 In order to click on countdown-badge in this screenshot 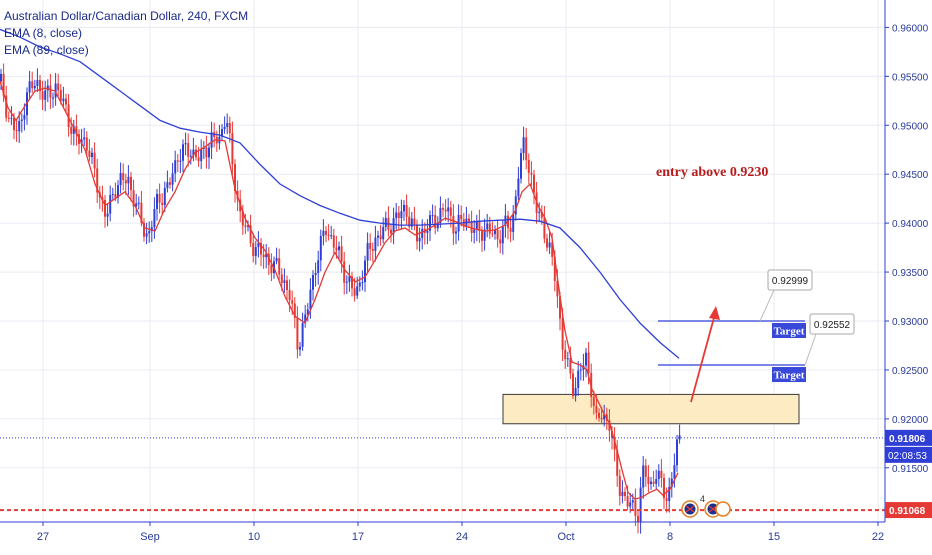, I will do `click(908, 454)`.